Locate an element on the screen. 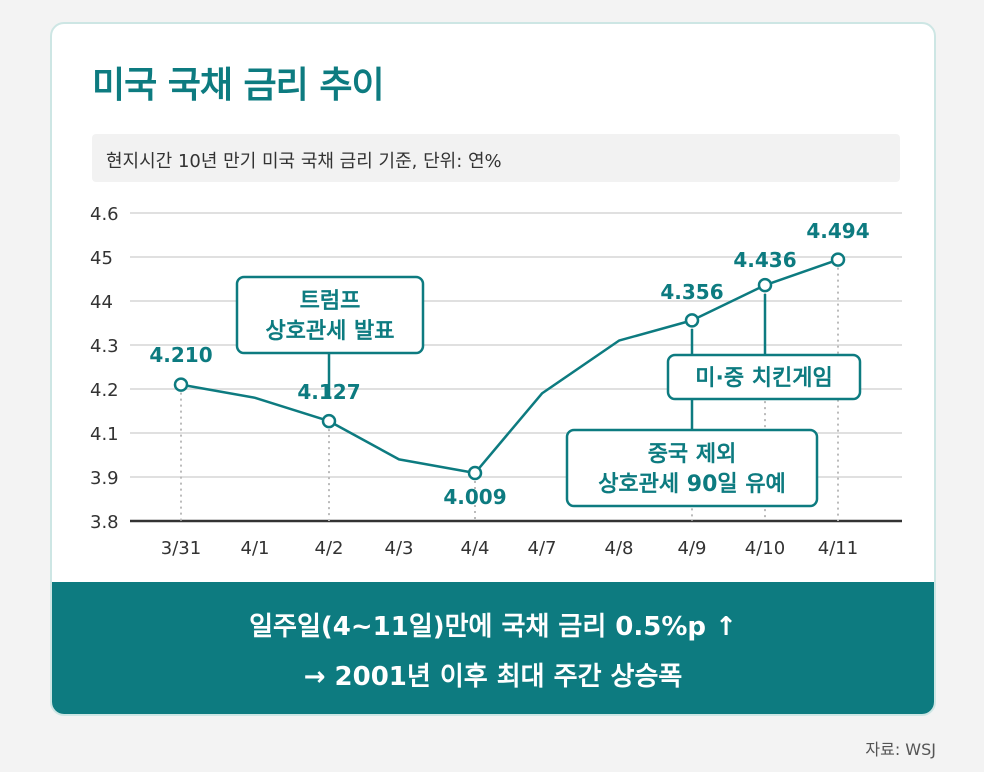 The height and width of the screenshot is (772, 984). source-note: 자료: WSJ is located at coordinates (900, 749).